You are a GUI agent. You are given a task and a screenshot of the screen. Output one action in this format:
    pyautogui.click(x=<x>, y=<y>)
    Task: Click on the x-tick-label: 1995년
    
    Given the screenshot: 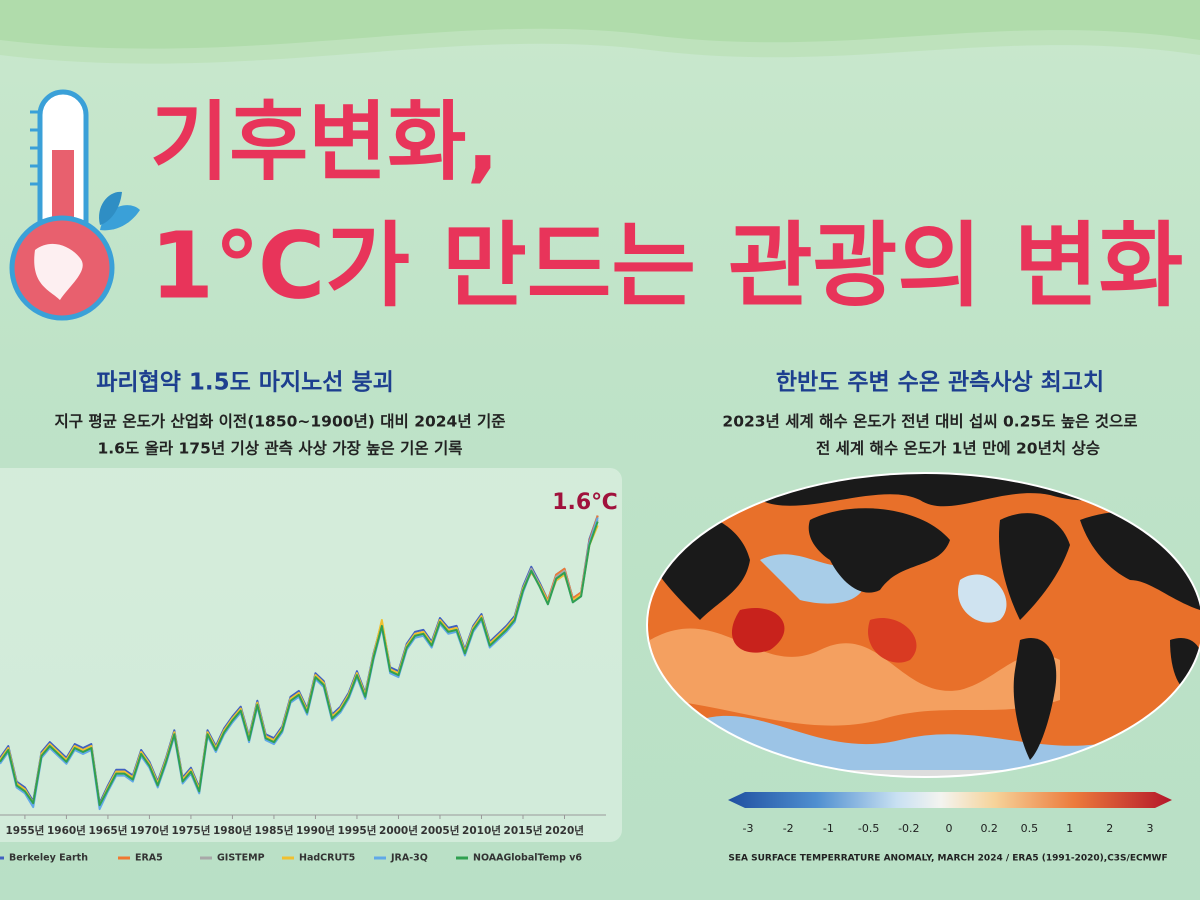 What is the action you would take?
    pyautogui.click(x=357, y=830)
    